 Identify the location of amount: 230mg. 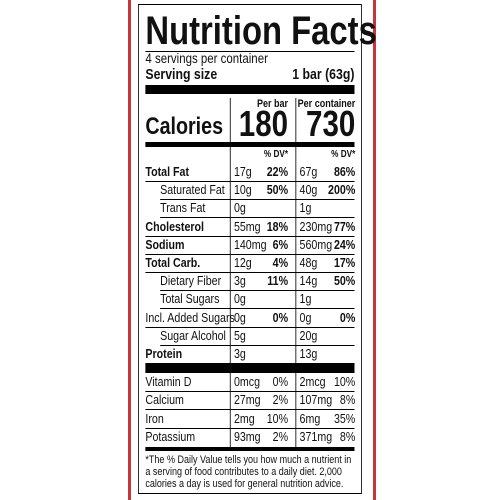
(316, 226).